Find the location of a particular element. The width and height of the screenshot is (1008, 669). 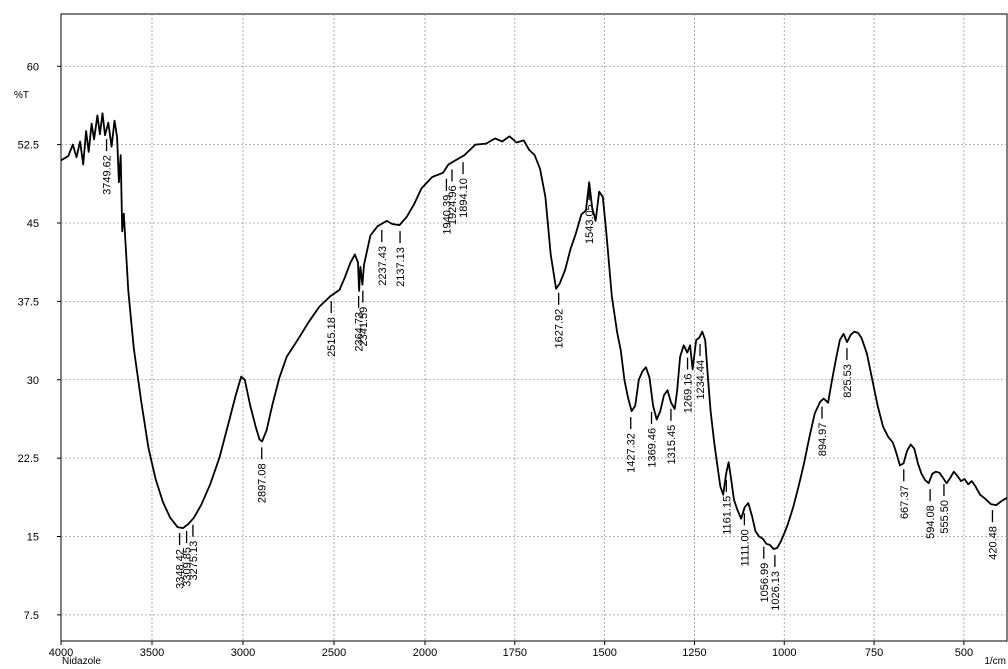

peak-label: 1940.39 is located at coordinates (447, 215).